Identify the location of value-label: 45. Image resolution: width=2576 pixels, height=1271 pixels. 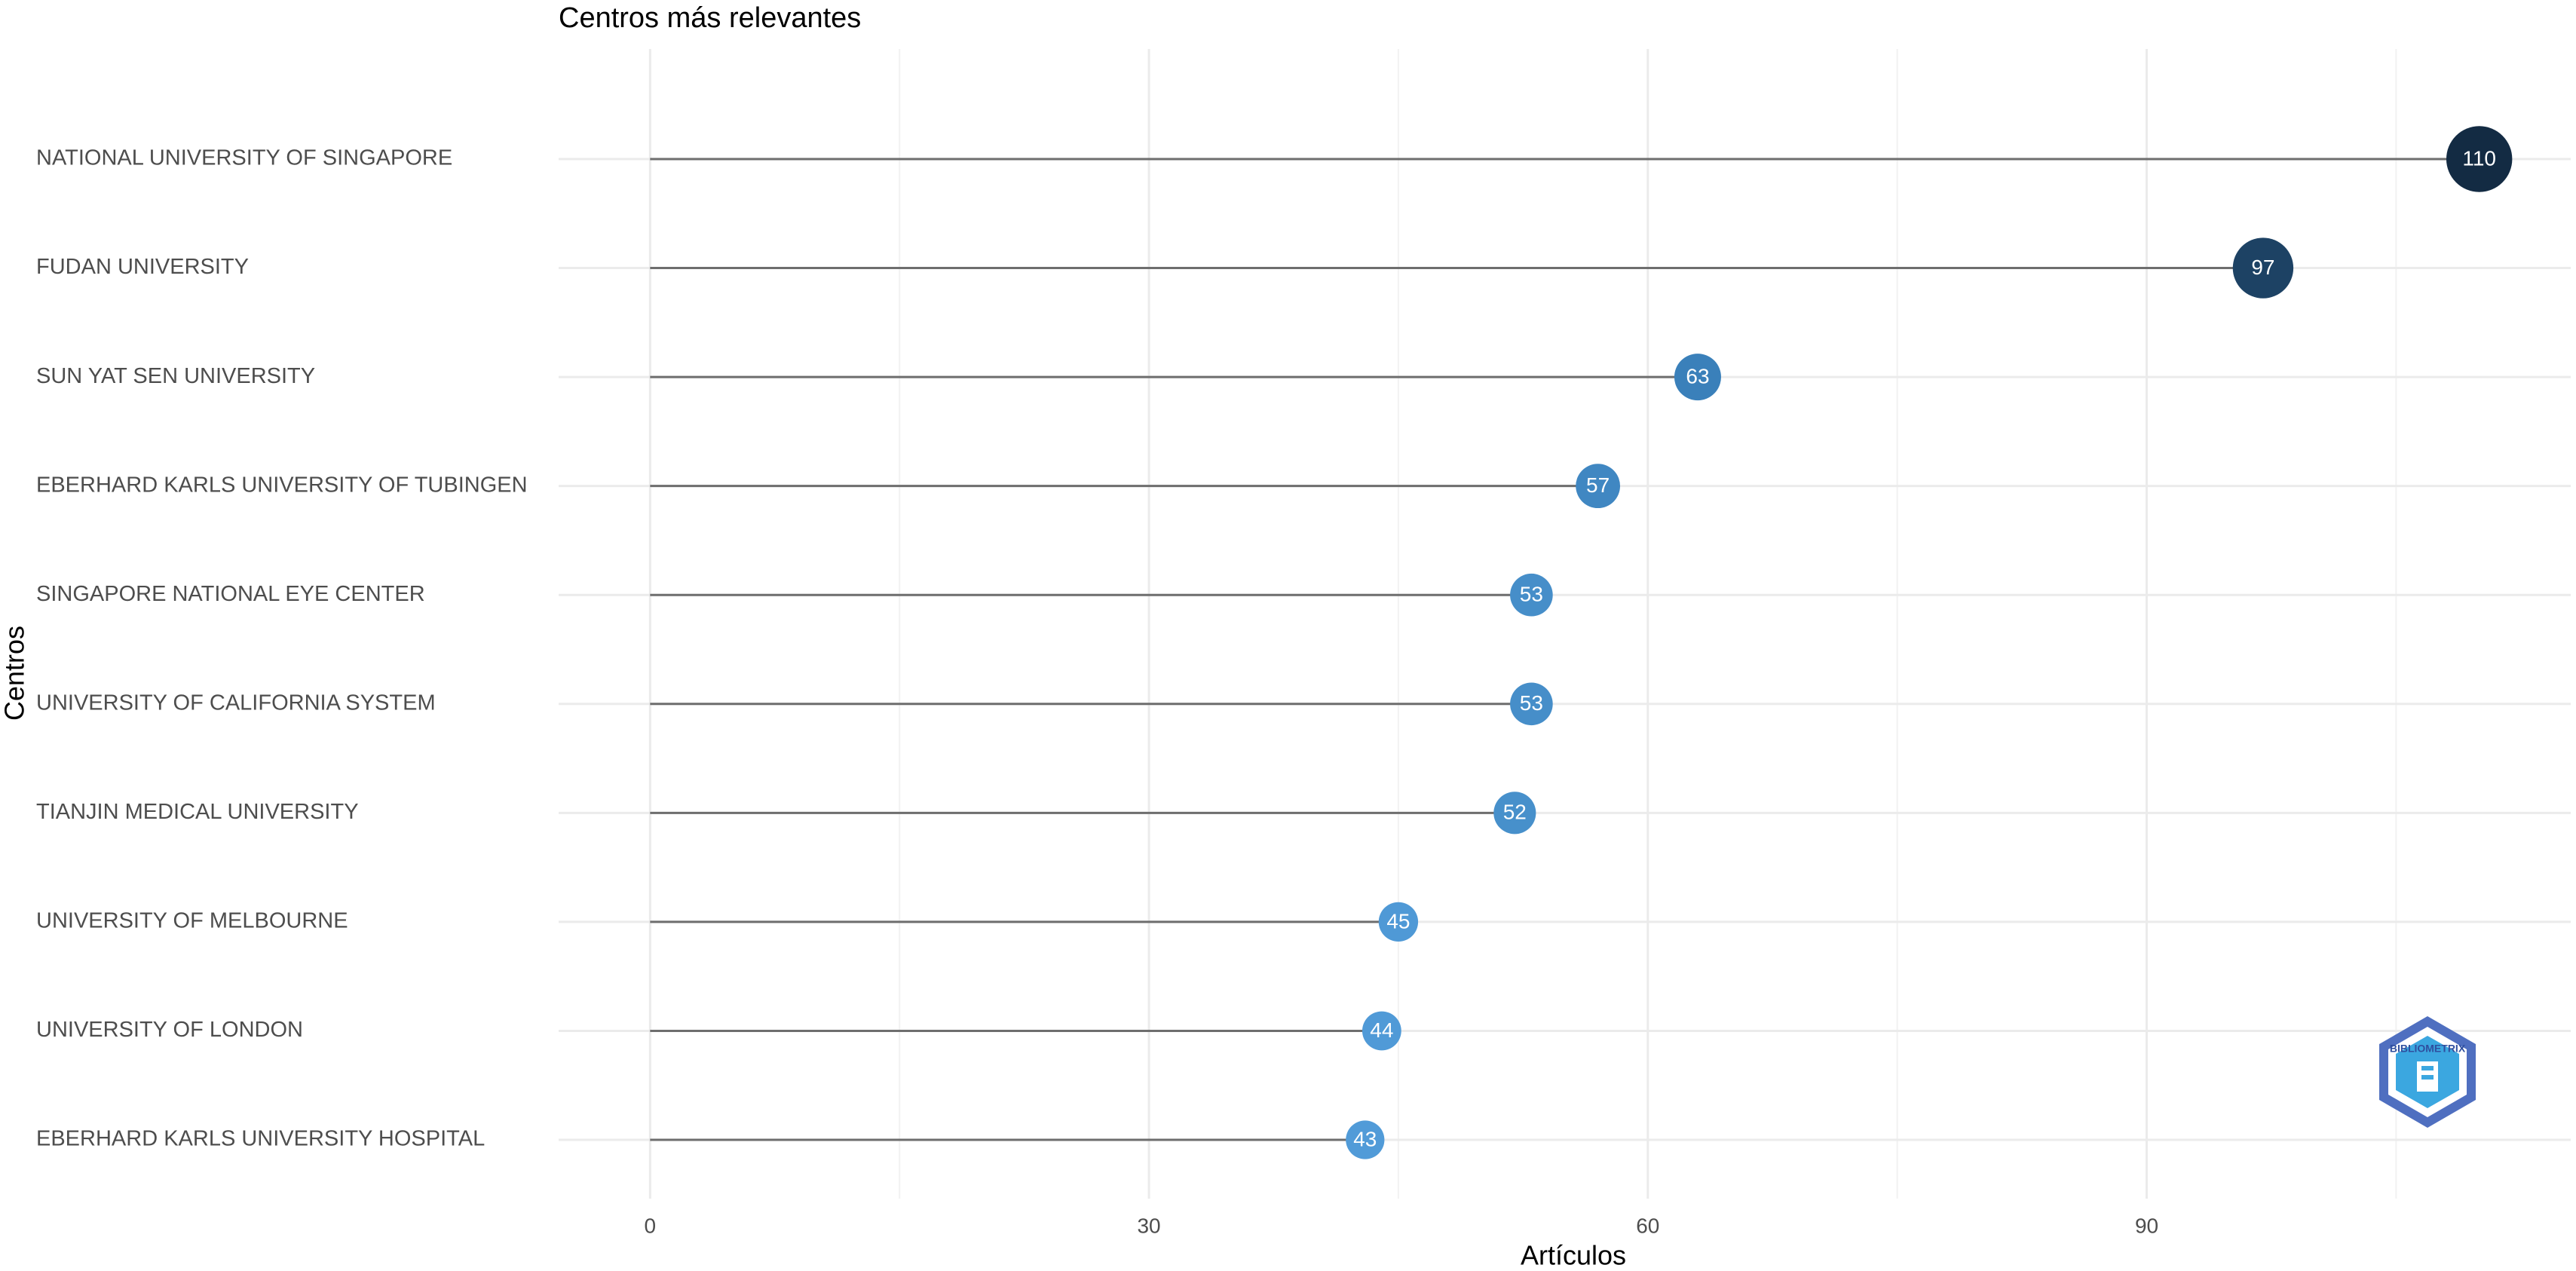
(1398, 921).